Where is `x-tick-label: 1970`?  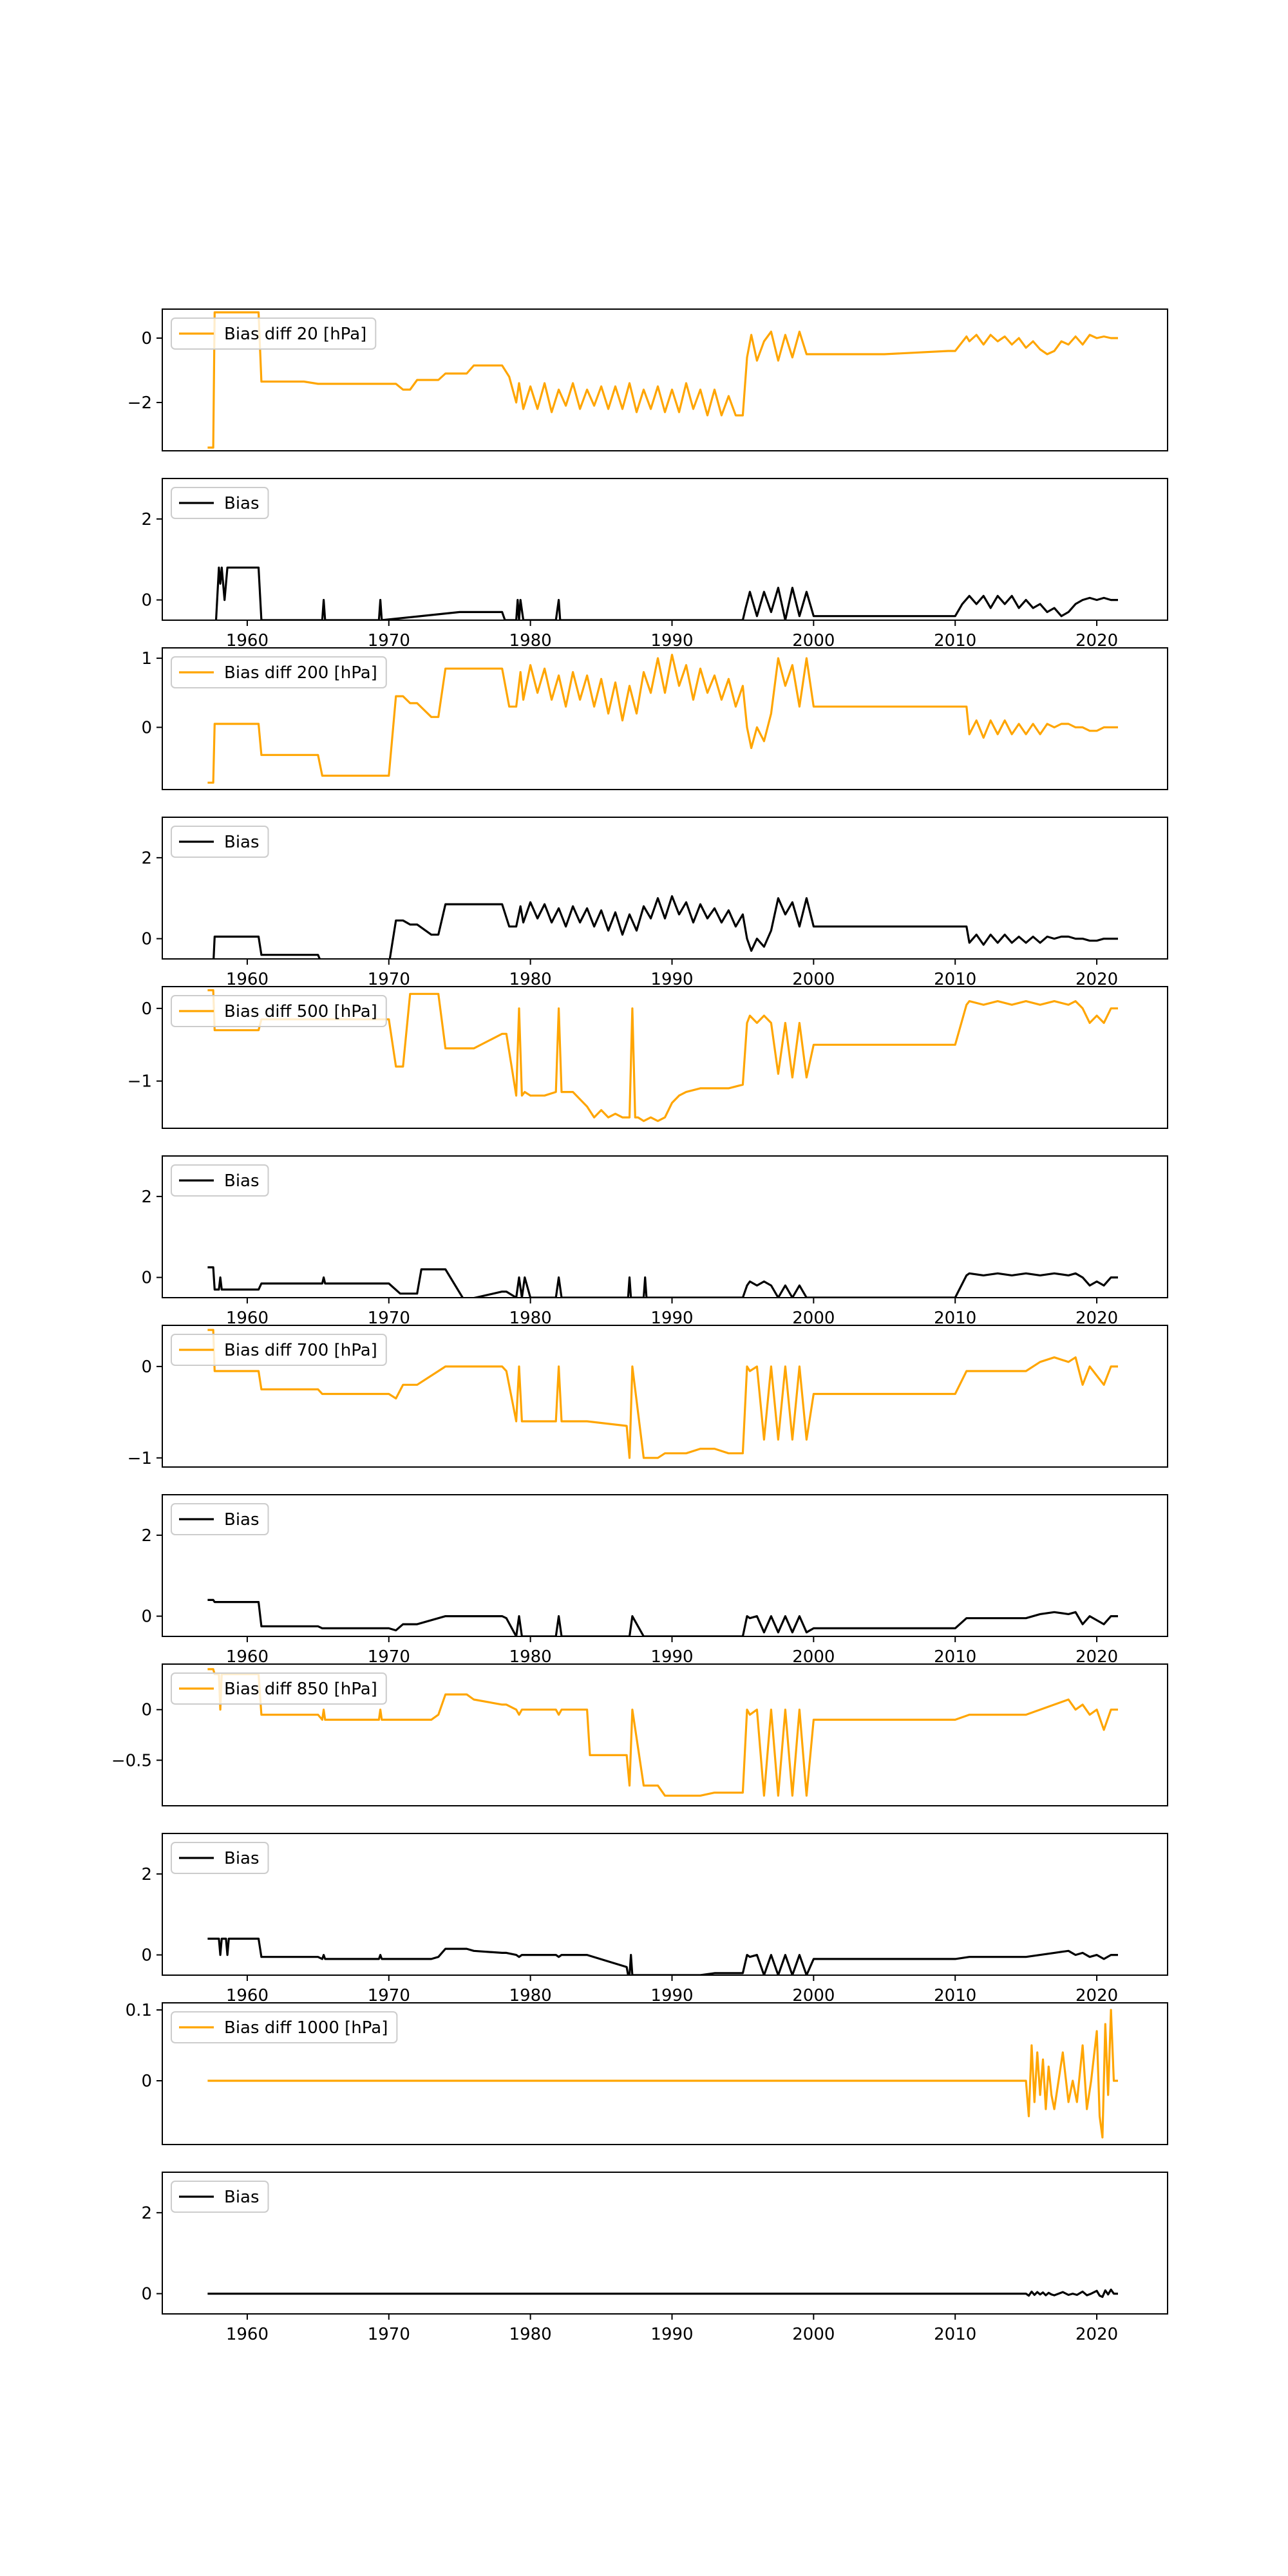 x-tick-label: 1970 is located at coordinates (389, 2334).